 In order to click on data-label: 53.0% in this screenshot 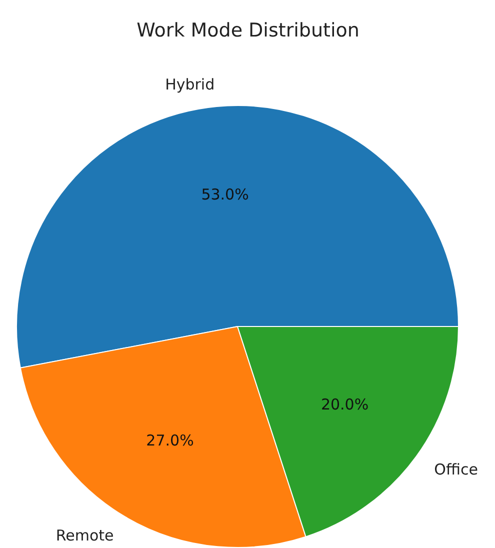, I will do `click(225, 194)`.